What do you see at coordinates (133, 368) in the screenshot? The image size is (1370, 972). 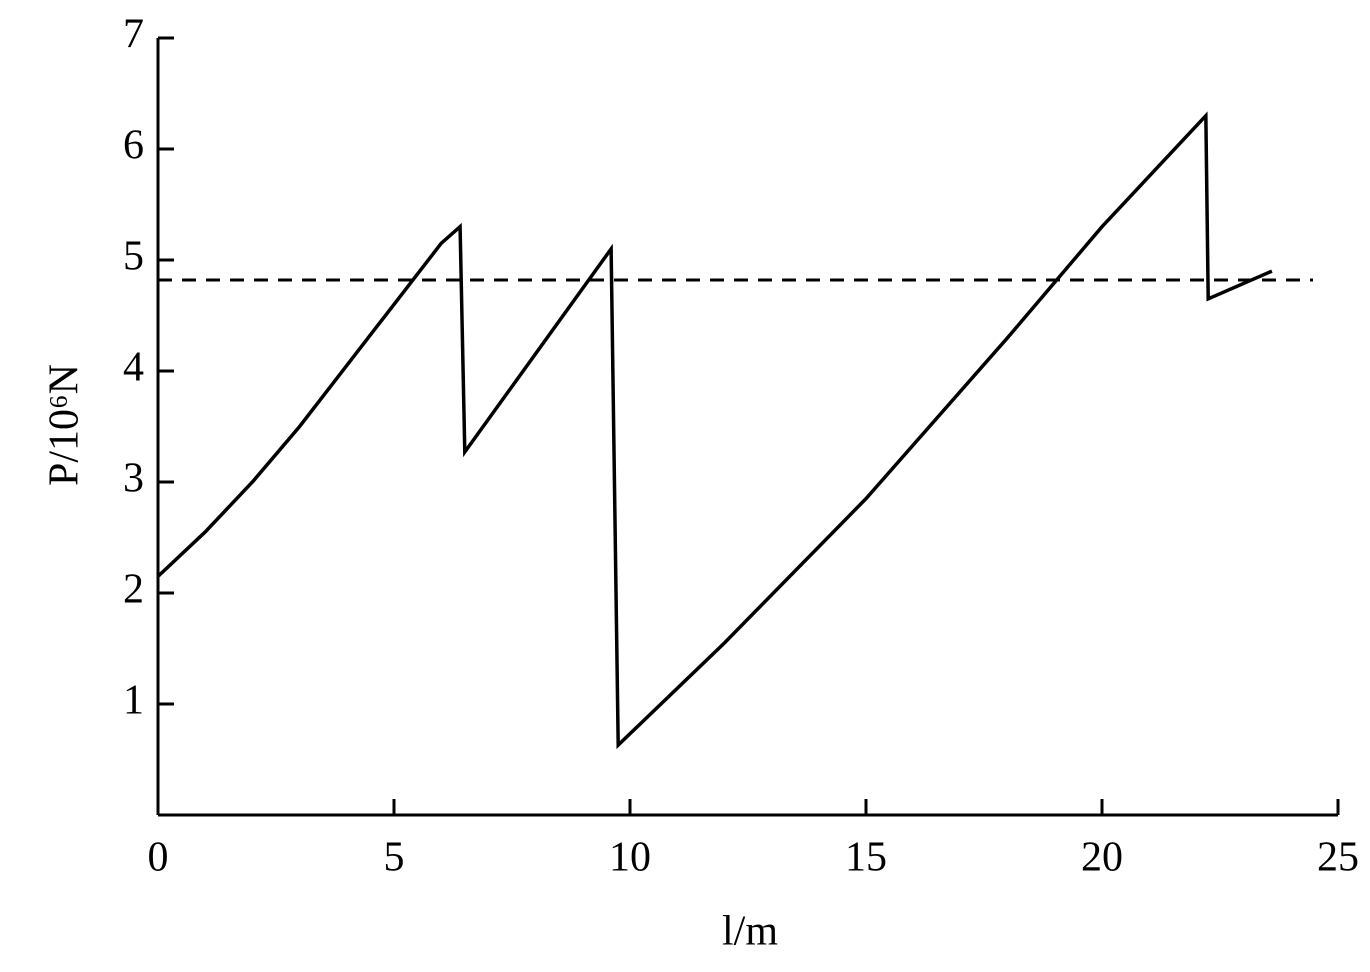 I see `y-tick-label: 4` at bounding box center [133, 368].